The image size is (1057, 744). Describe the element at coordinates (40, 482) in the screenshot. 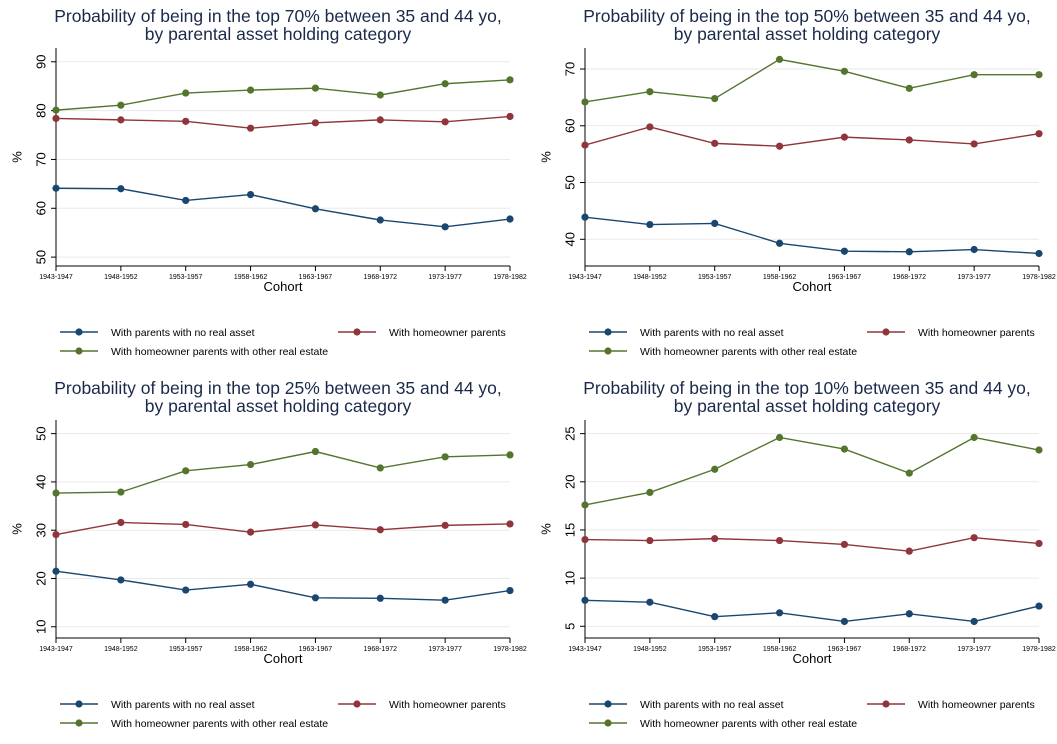

I see `y-tick-label: 40` at that location.